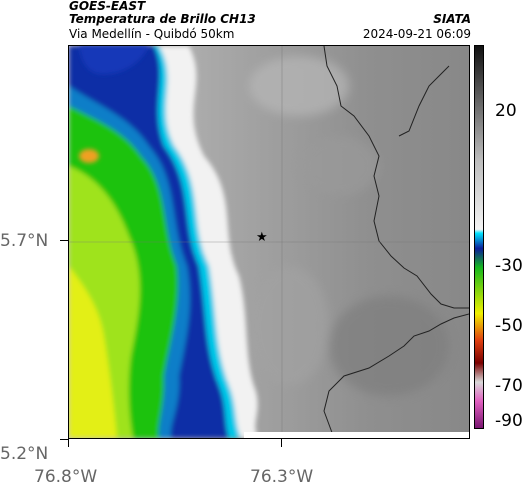 The image size is (526, 491). What do you see at coordinates (282, 477) in the screenshot?
I see `x-tick-label-76.3: 76.3°W` at bounding box center [282, 477].